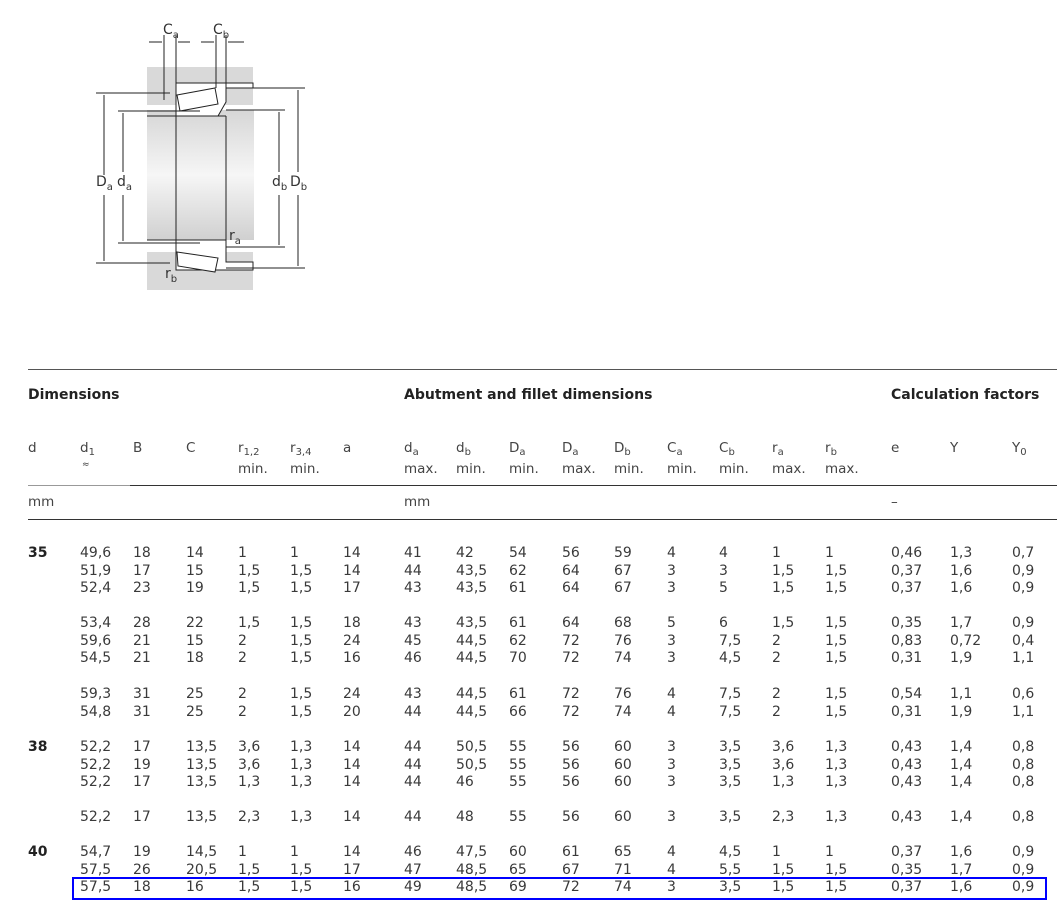 This screenshot has height=904, width=1061. Describe the element at coordinates (571, 588) in the screenshot. I see `table-cell: 64` at that location.